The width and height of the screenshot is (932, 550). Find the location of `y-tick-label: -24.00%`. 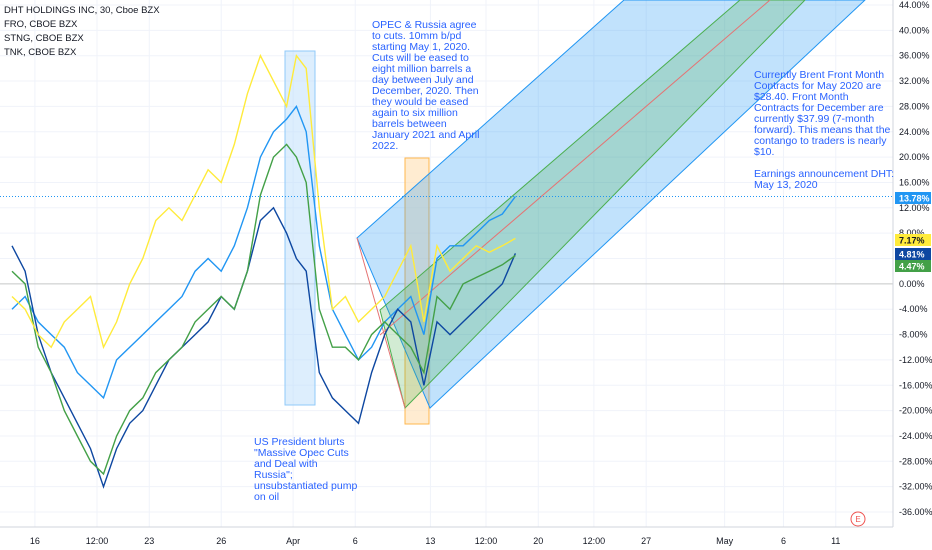

y-tick-label: -24.00% is located at coordinates (915, 436).